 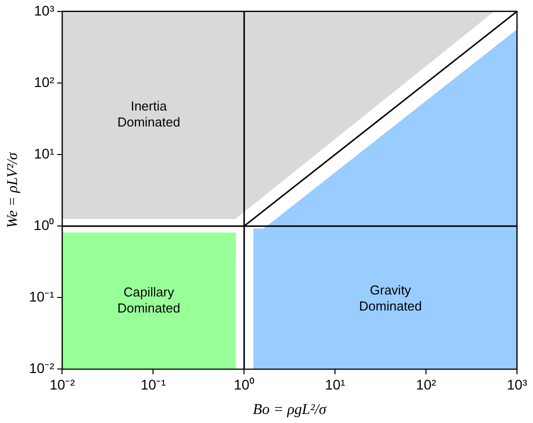 What do you see at coordinates (335, 384) in the screenshot?
I see `x-tick-label: 10¹` at bounding box center [335, 384].